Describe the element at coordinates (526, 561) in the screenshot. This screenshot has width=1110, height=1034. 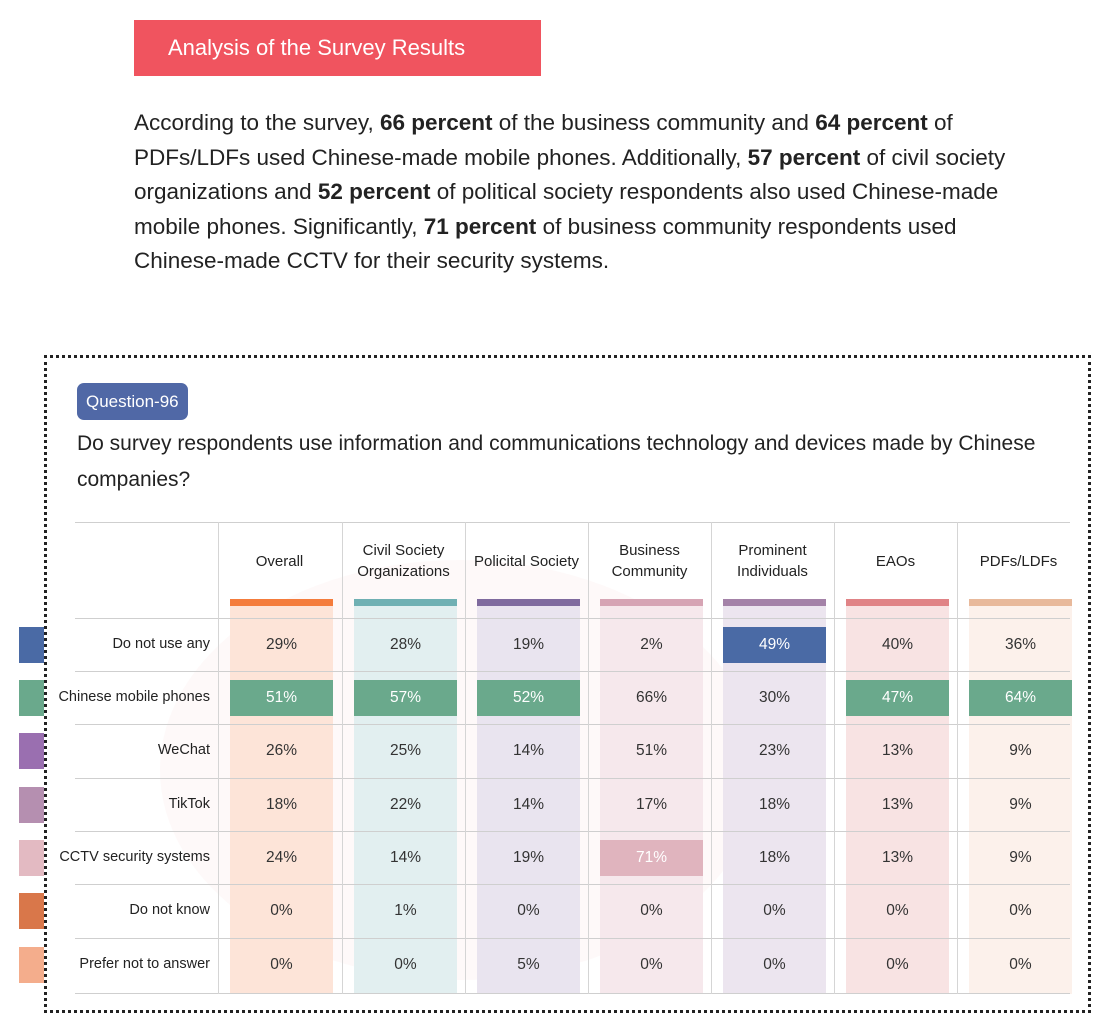
I see `column-header: Policital Society` at that location.